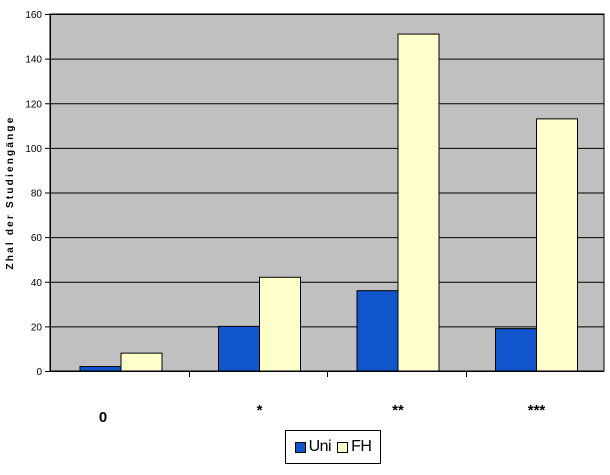  What do you see at coordinates (37, 238) in the screenshot?
I see `y-tick-label: 60` at bounding box center [37, 238].